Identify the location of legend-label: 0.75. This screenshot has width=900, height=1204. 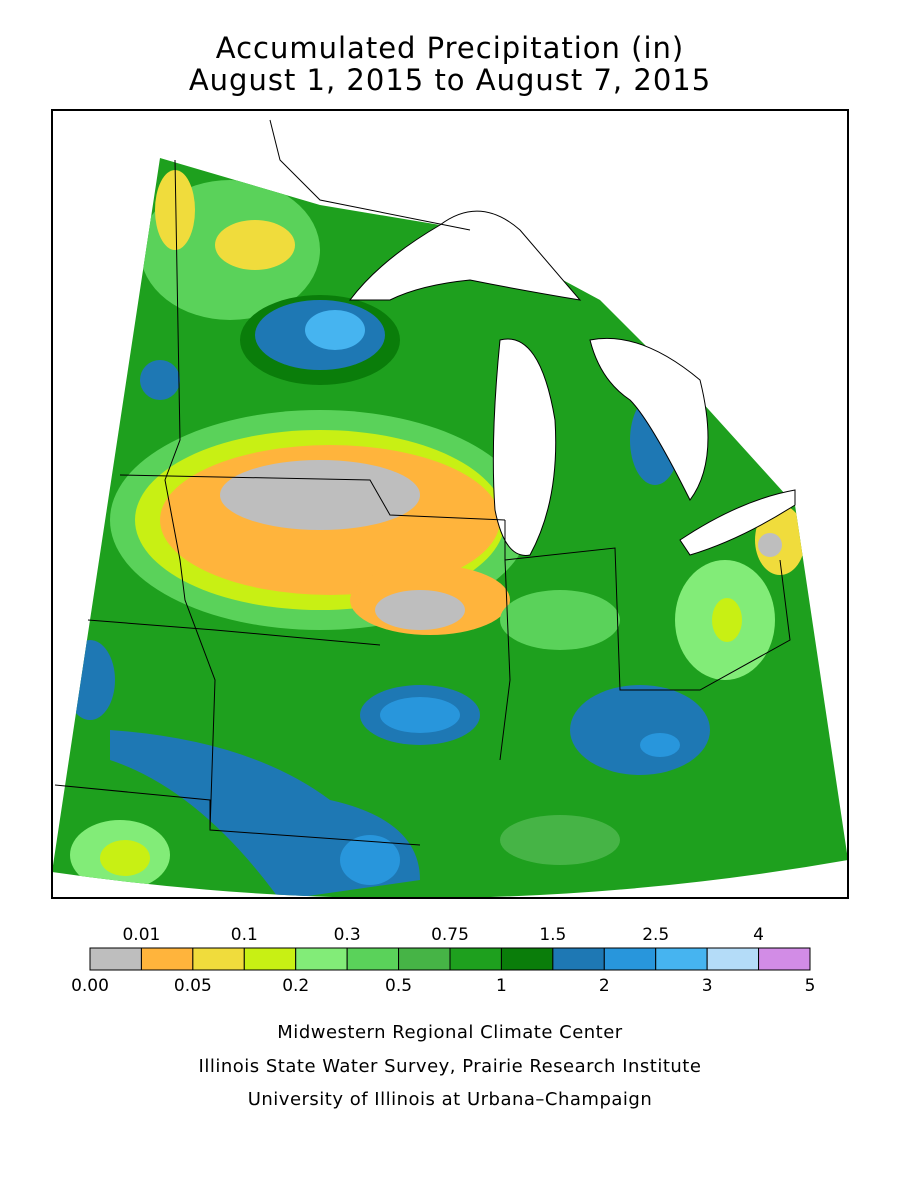
(450, 935).